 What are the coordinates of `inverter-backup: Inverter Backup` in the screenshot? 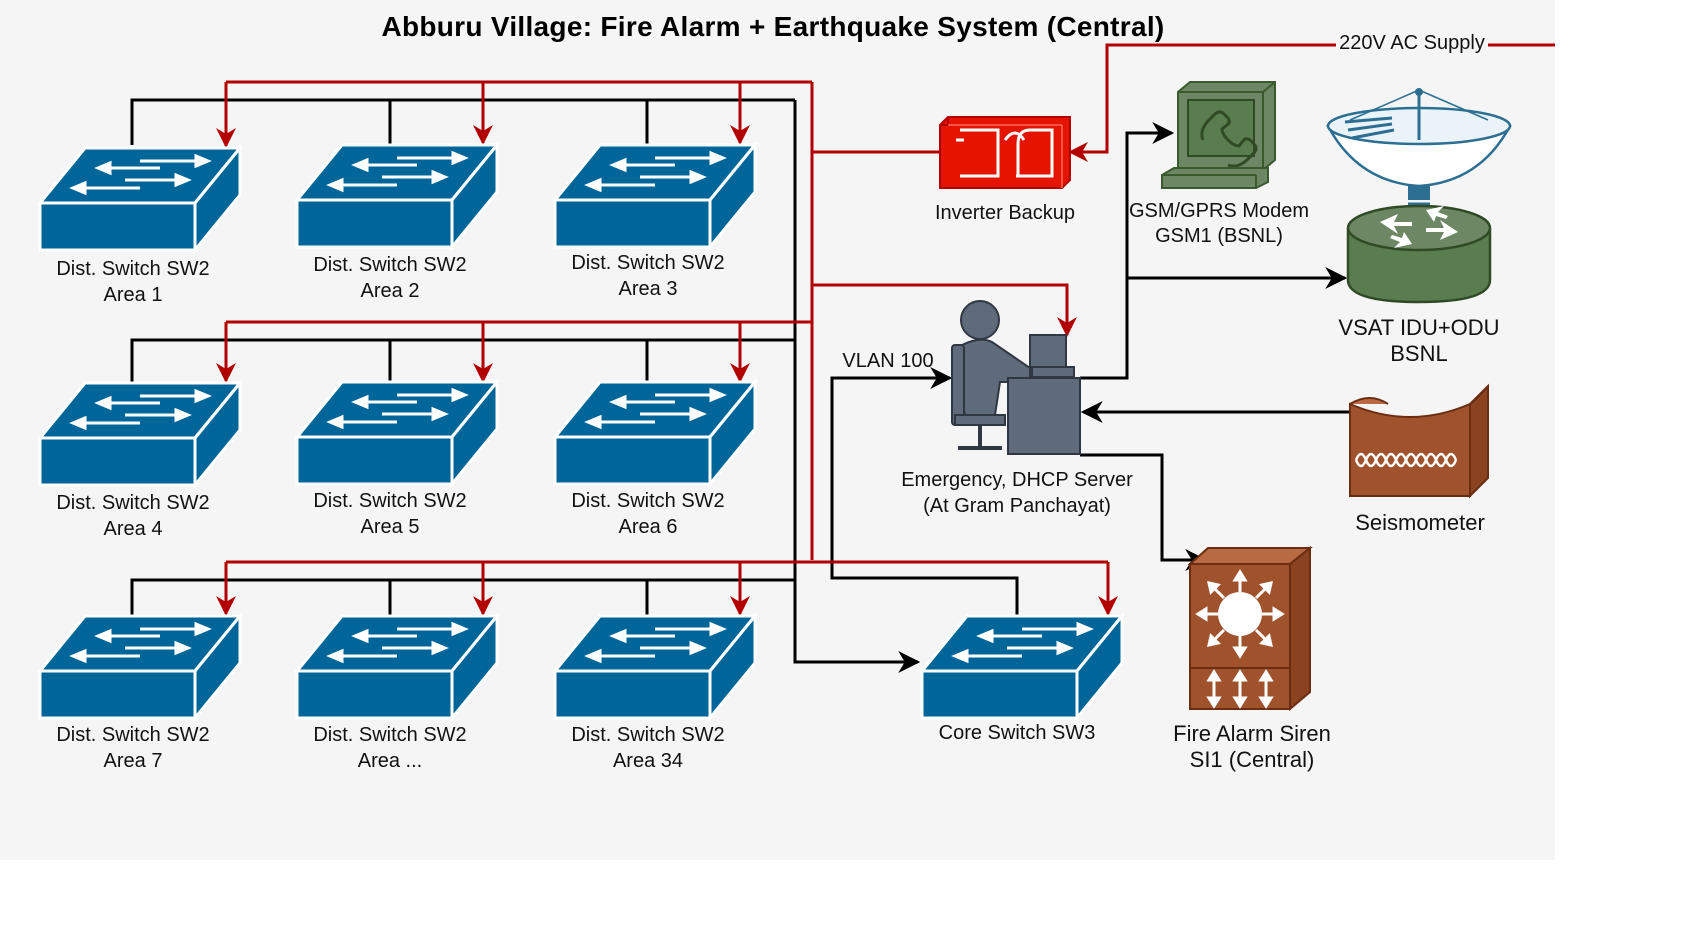 It's located at (1005, 170).